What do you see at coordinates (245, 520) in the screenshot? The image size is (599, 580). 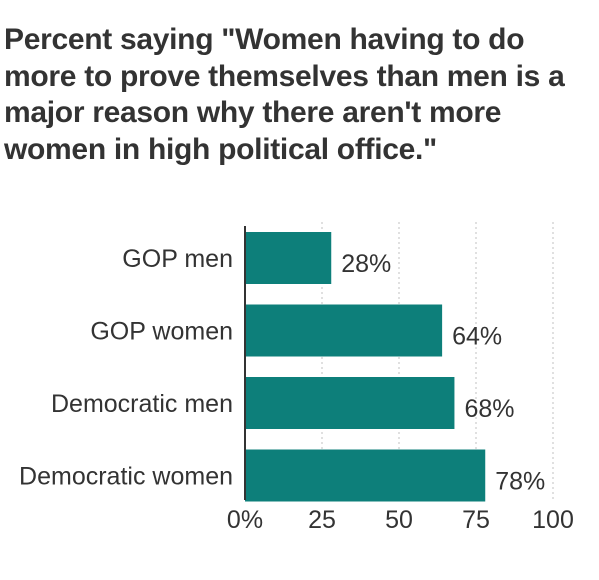 I see `x-tick-label: 0%` at bounding box center [245, 520].